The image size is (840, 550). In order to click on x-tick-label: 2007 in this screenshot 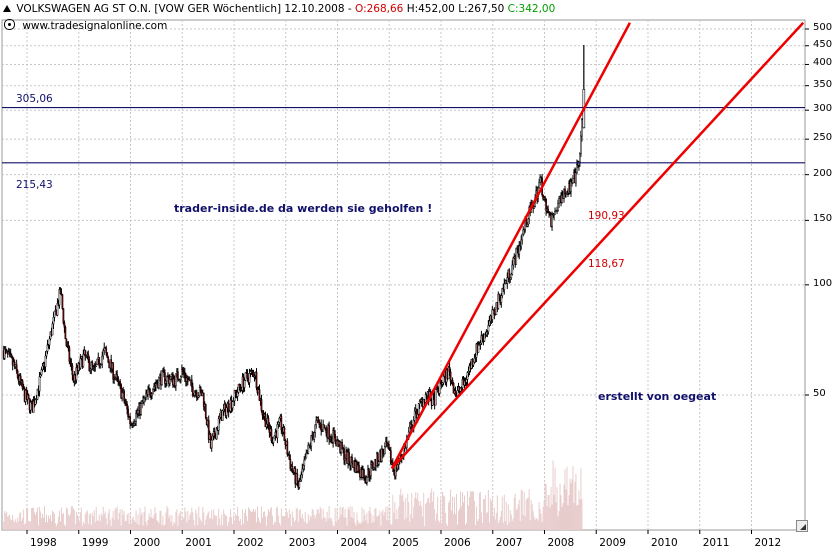, I will do `click(509, 543)`.